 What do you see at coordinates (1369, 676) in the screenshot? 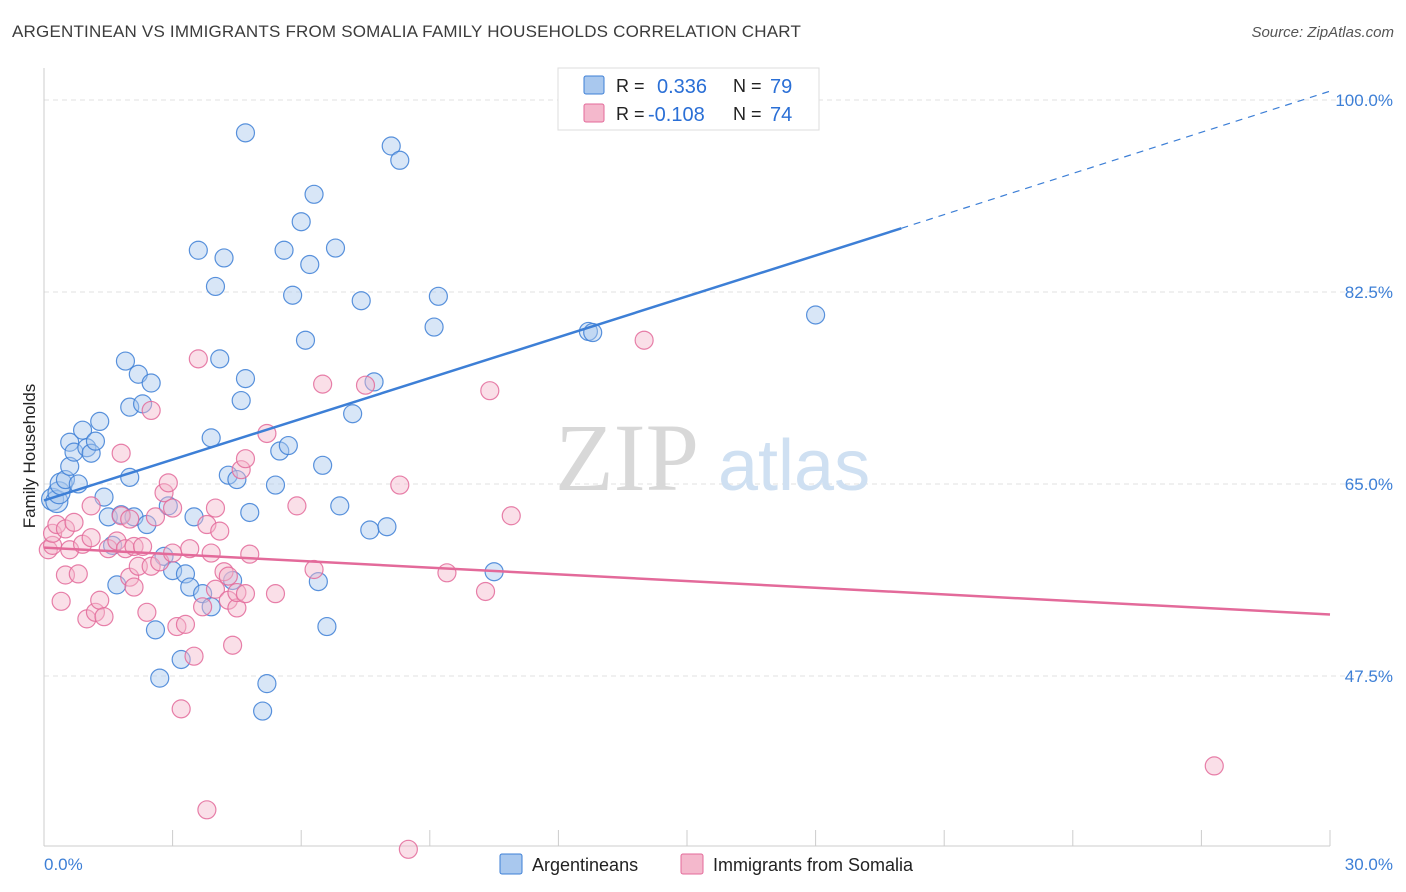
I see `y-tick-label: 47.5%` at bounding box center [1369, 676].